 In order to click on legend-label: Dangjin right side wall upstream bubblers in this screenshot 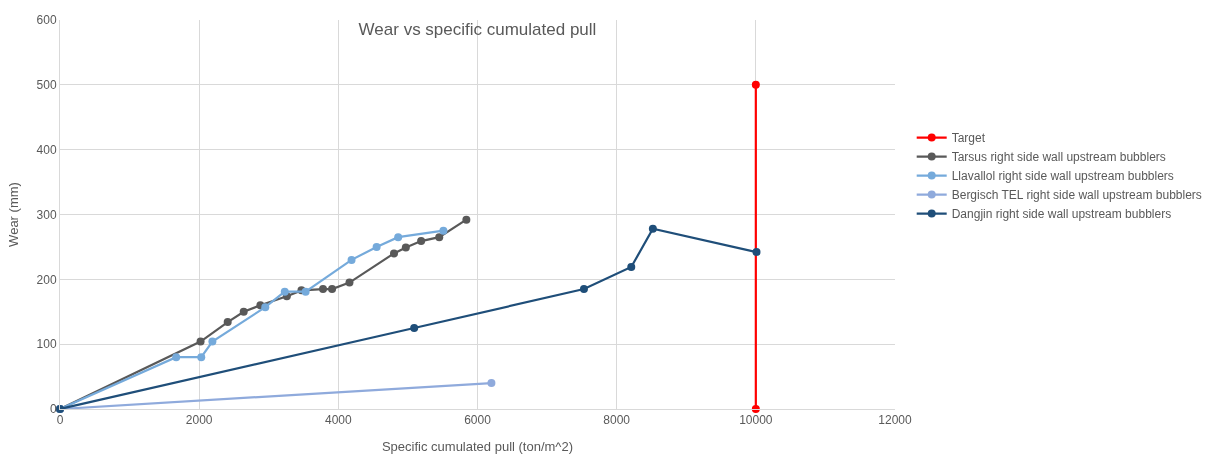, I will do `click(1061, 214)`.